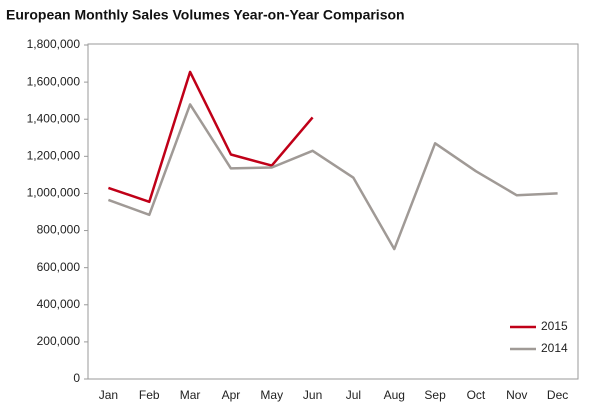 This screenshot has width=600, height=419. I want to click on x-tick-label: Nov, so click(516, 395).